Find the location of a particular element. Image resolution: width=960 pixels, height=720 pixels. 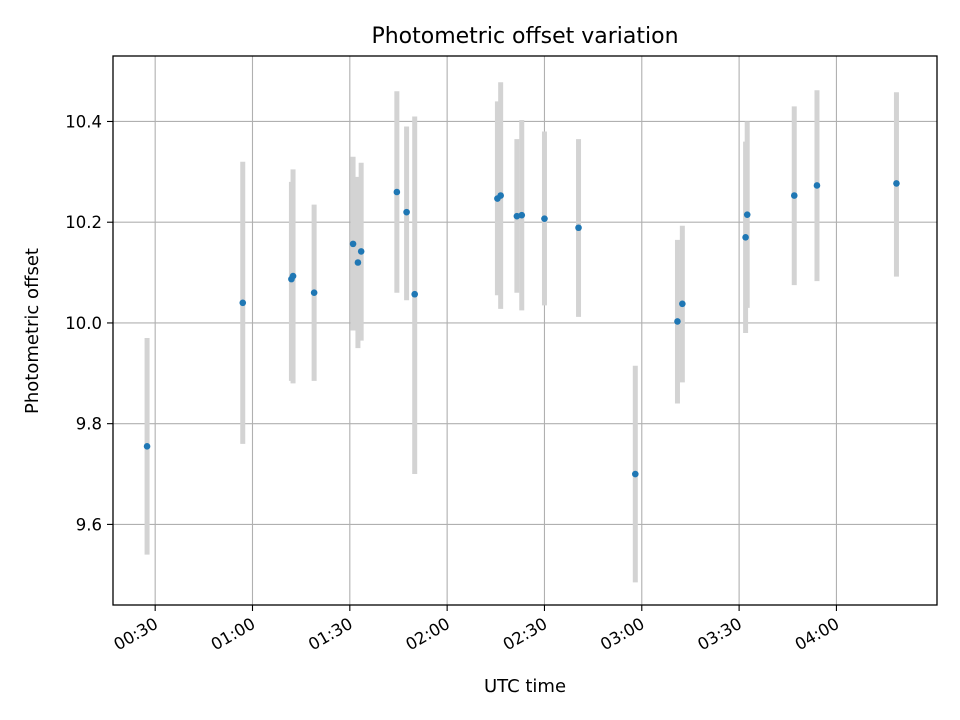

y-tick-label: 9.6 is located at coordinates (89, 524).